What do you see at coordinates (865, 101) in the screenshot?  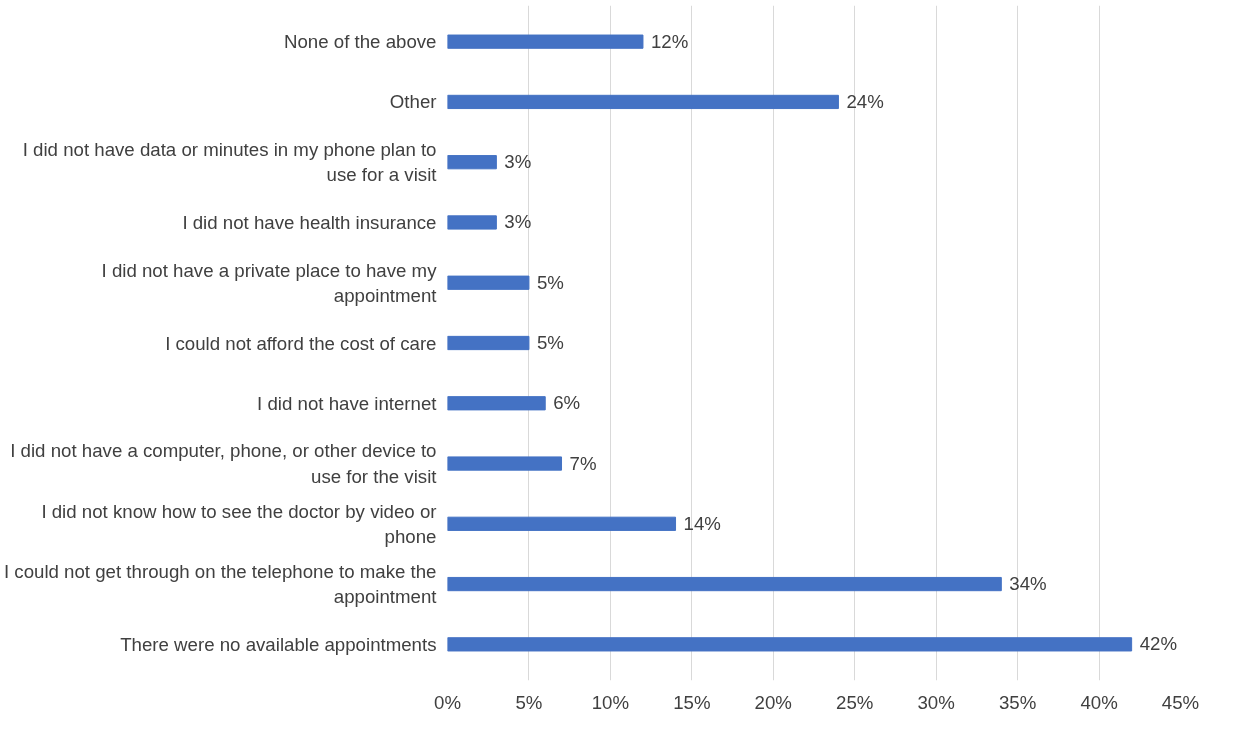 I see `data-label: 24%` at bounding box center [865, 101].